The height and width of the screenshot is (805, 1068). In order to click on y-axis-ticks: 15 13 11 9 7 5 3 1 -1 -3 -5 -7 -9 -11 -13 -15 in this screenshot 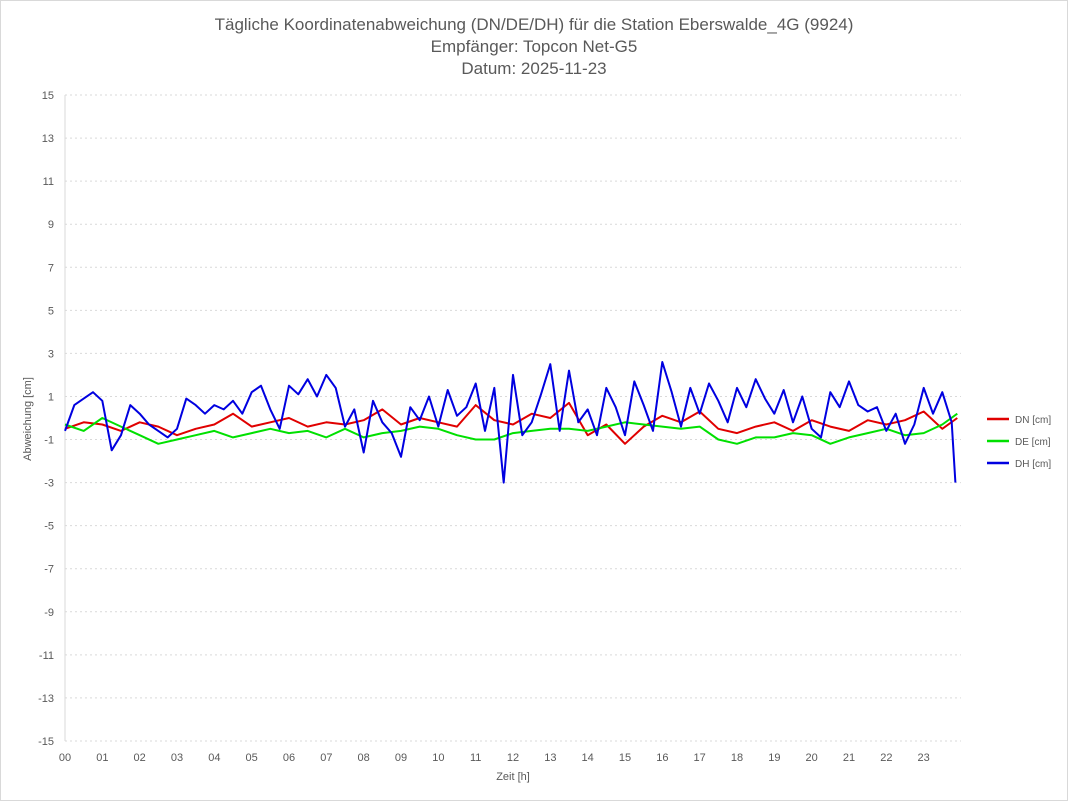, I will do `click(46, 419)`.